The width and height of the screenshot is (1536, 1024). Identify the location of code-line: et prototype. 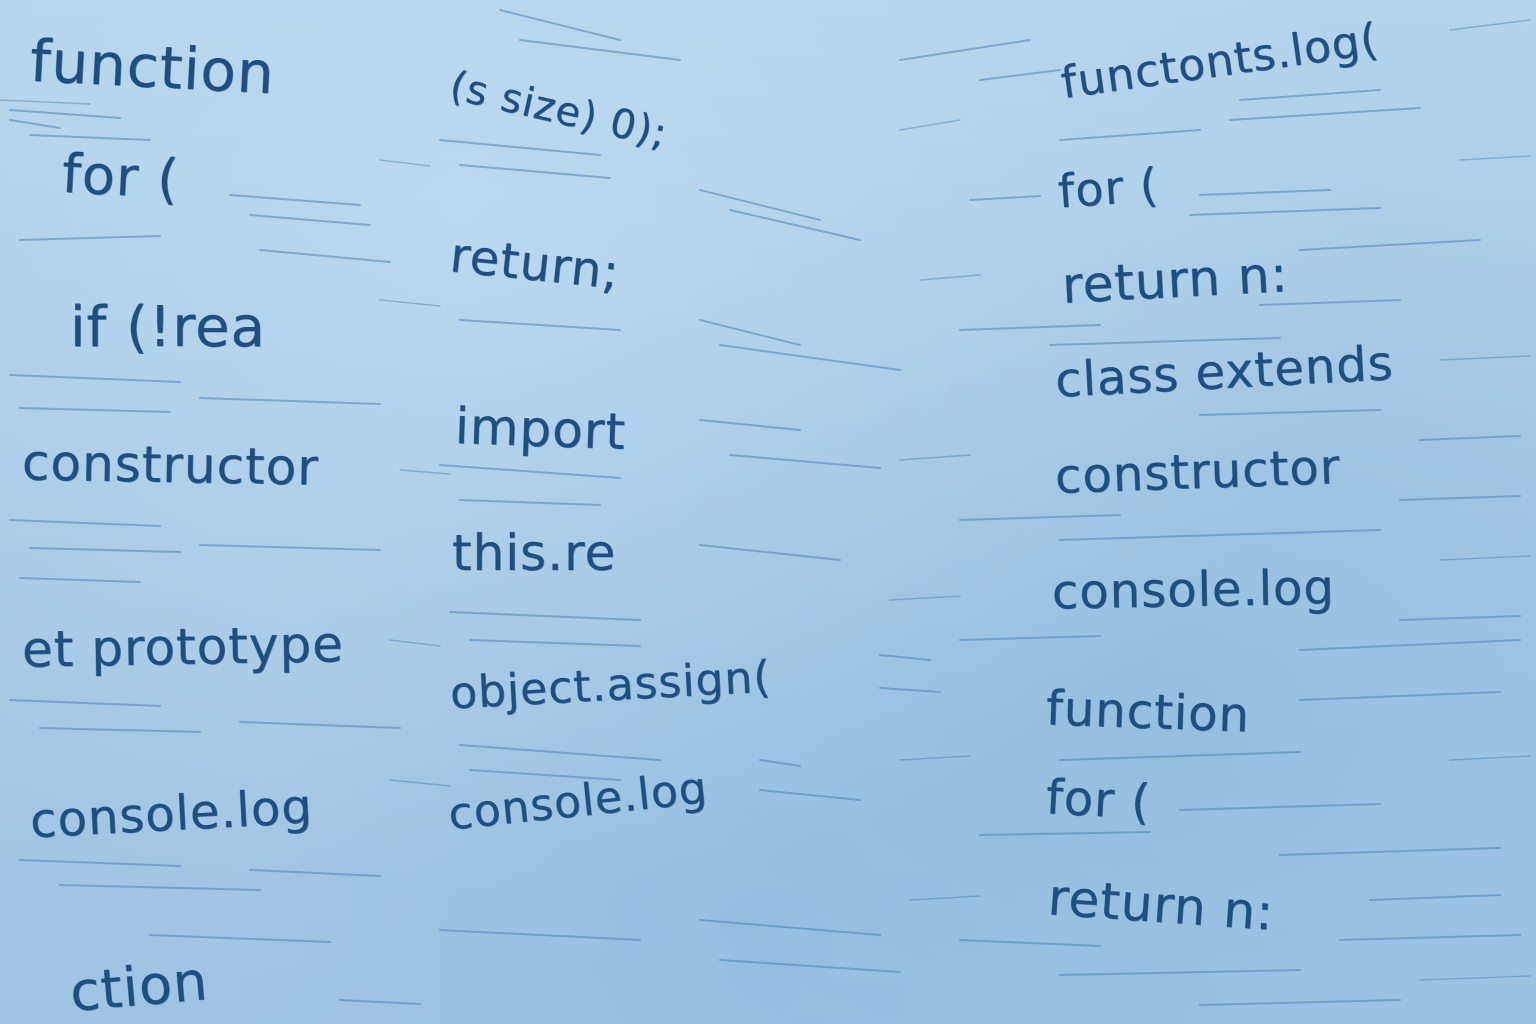
(183, 647).